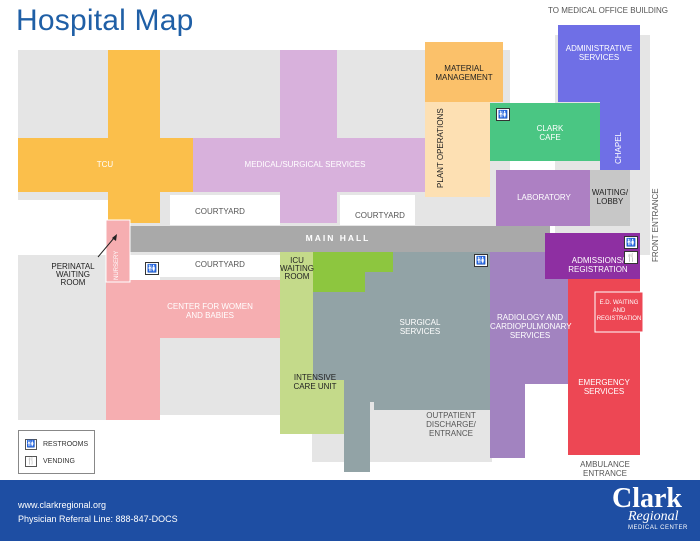 This screenshot has width=700, height=541. Describe the element at coordinates (297, 268) in the screenshot. I see `icu-waiting-label-line2: WAITING` at that location.